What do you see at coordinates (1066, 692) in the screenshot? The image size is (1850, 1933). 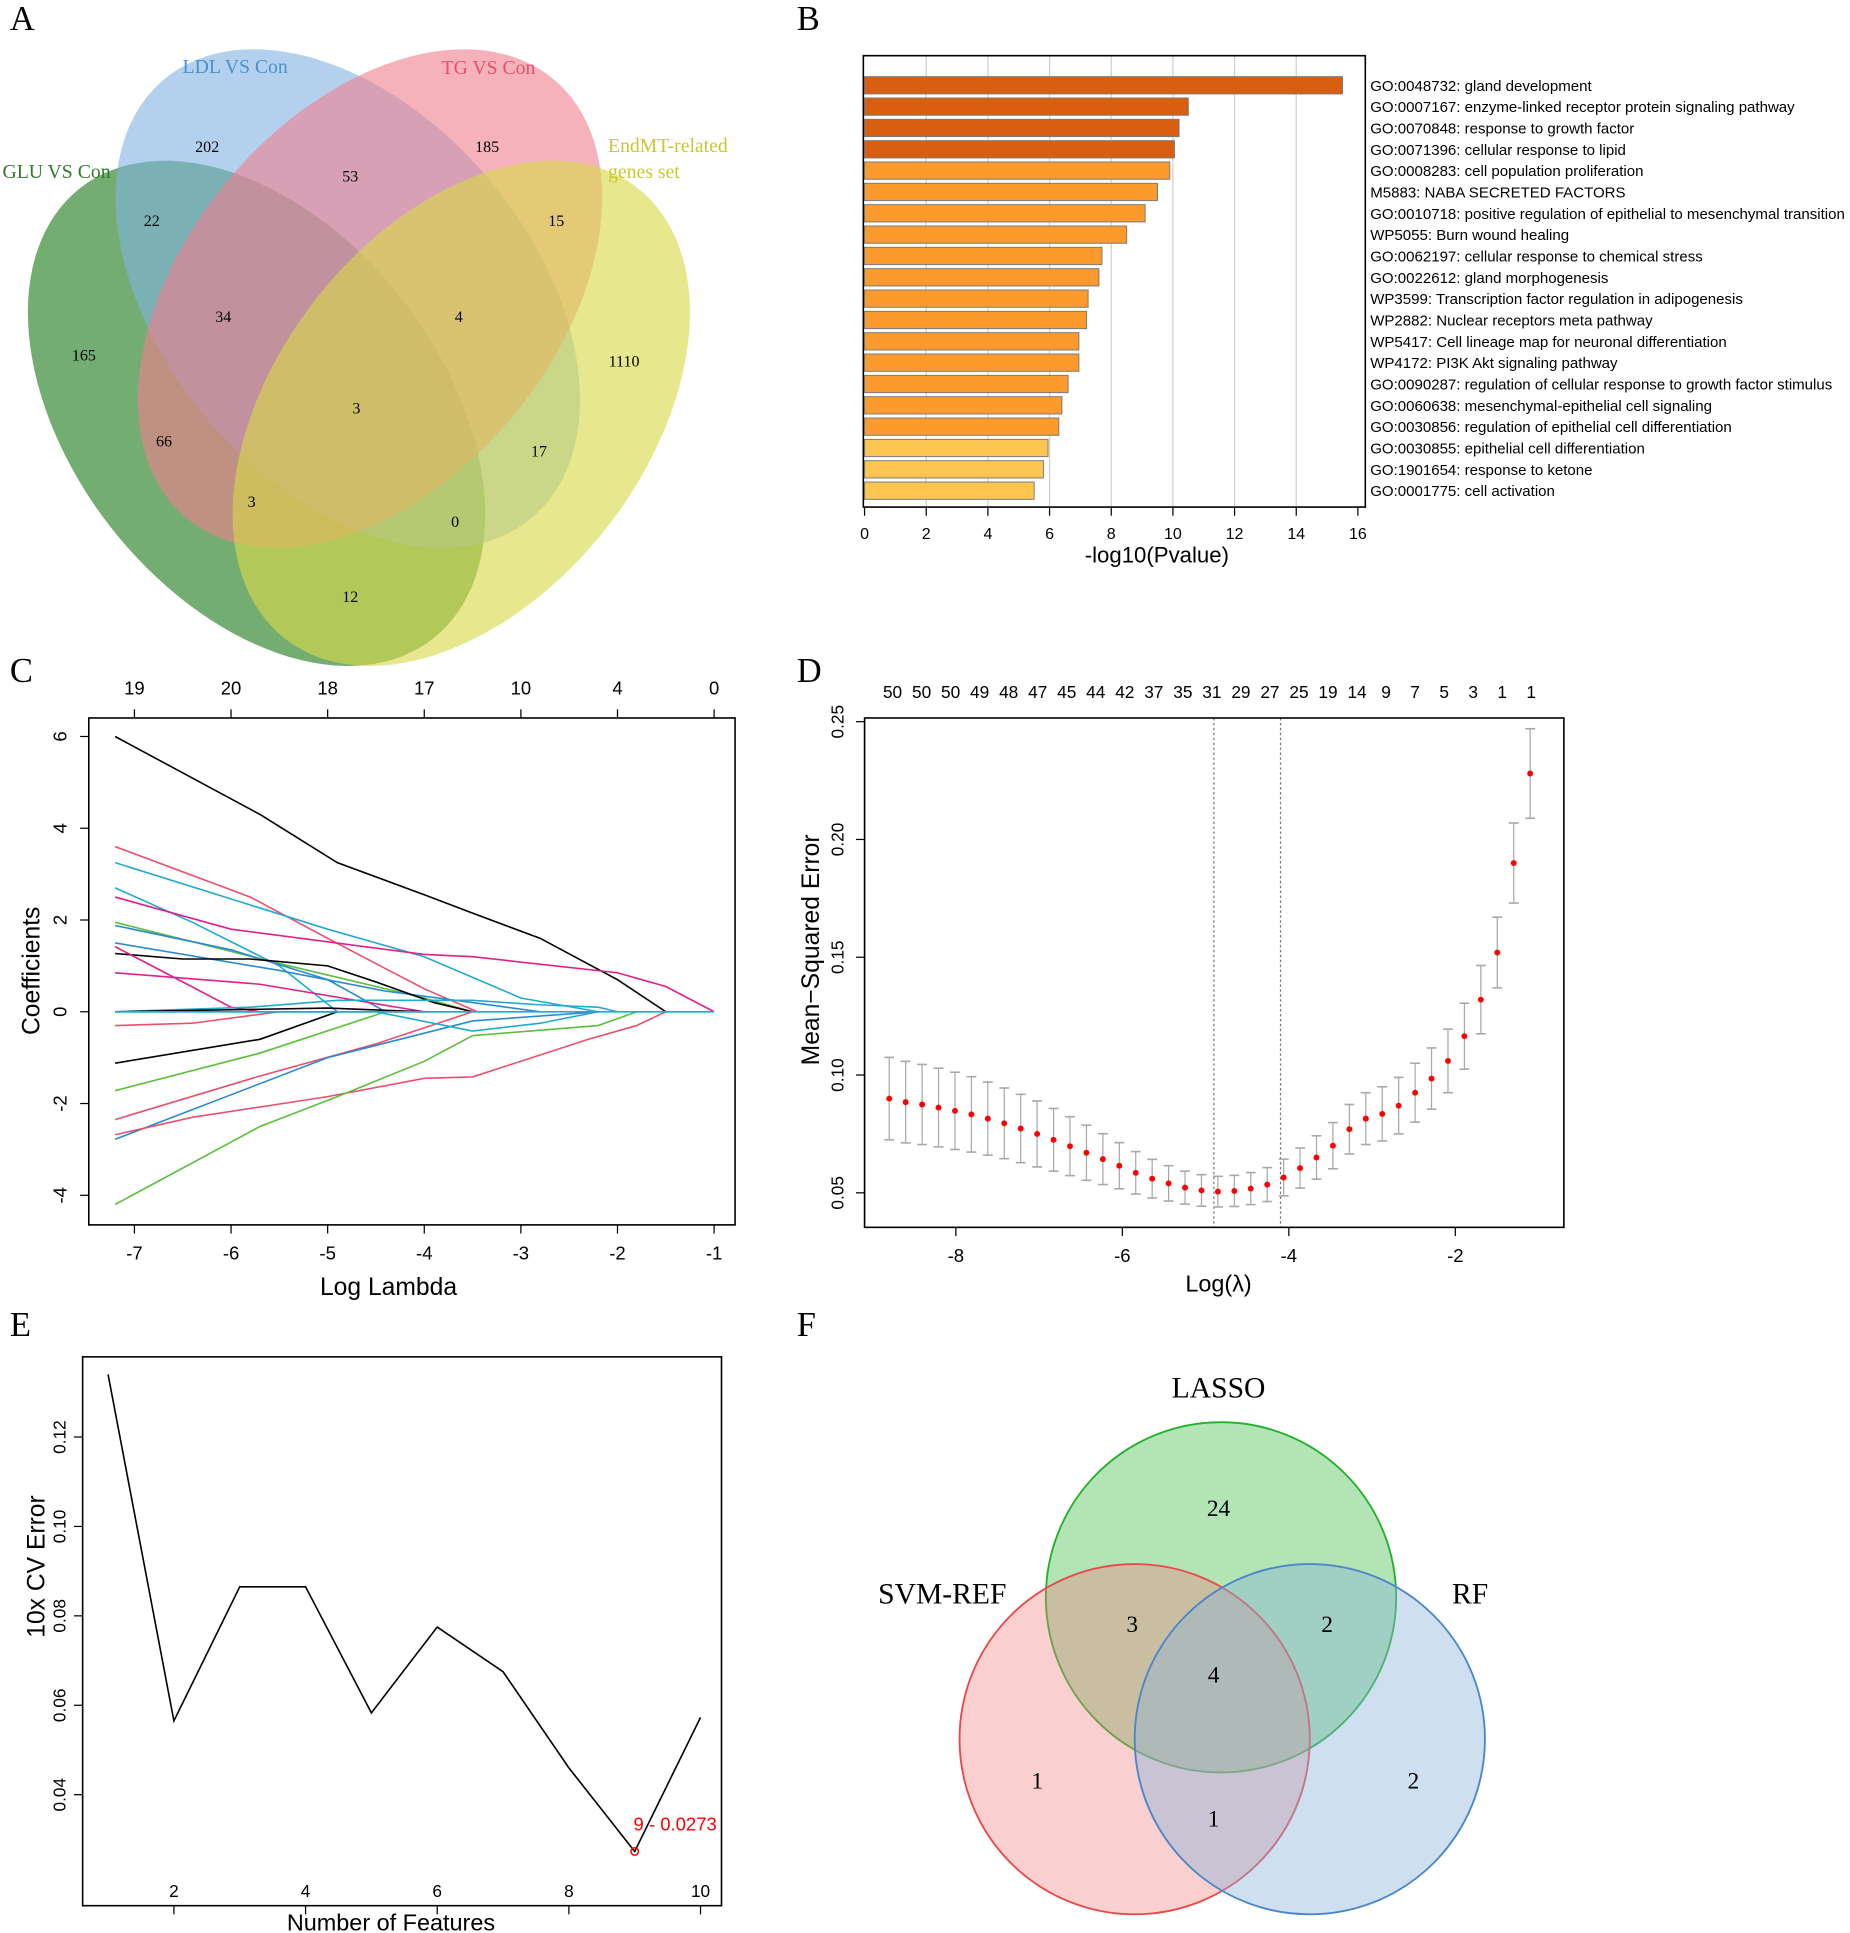 I see `top-axis-label: 45` at bounding box center [1066, 692].